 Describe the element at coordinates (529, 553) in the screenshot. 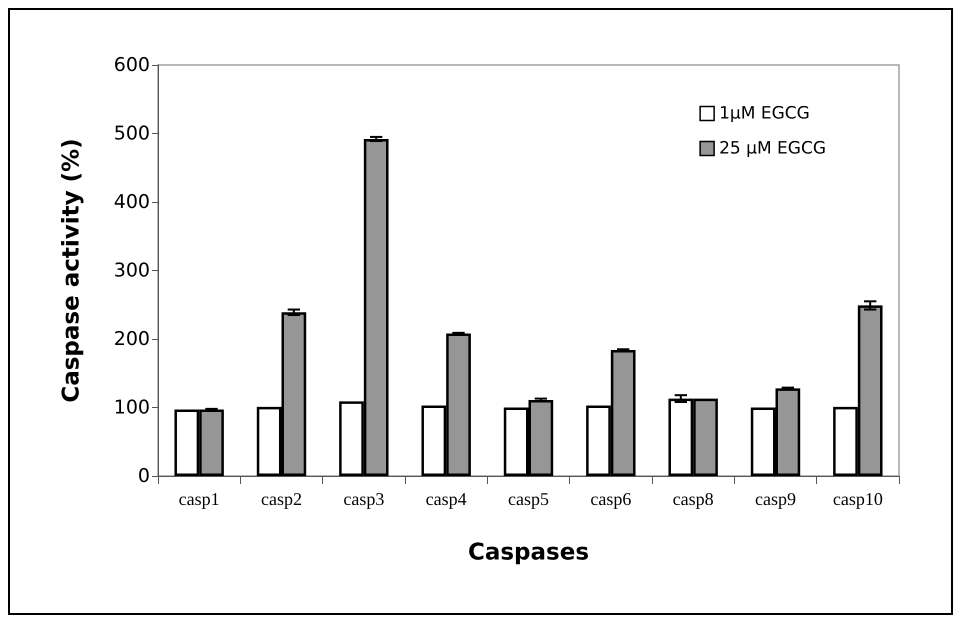

I see `x-axis-title: Caspases` at that location.